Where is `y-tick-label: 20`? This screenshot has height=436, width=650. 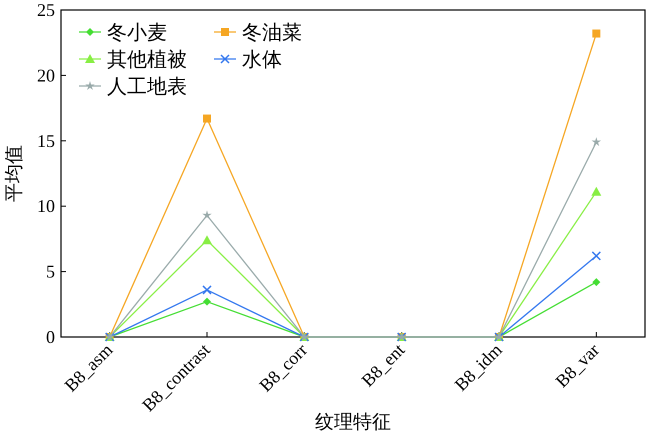
y-tick-label: 20 is located at coordinates (46, 75).